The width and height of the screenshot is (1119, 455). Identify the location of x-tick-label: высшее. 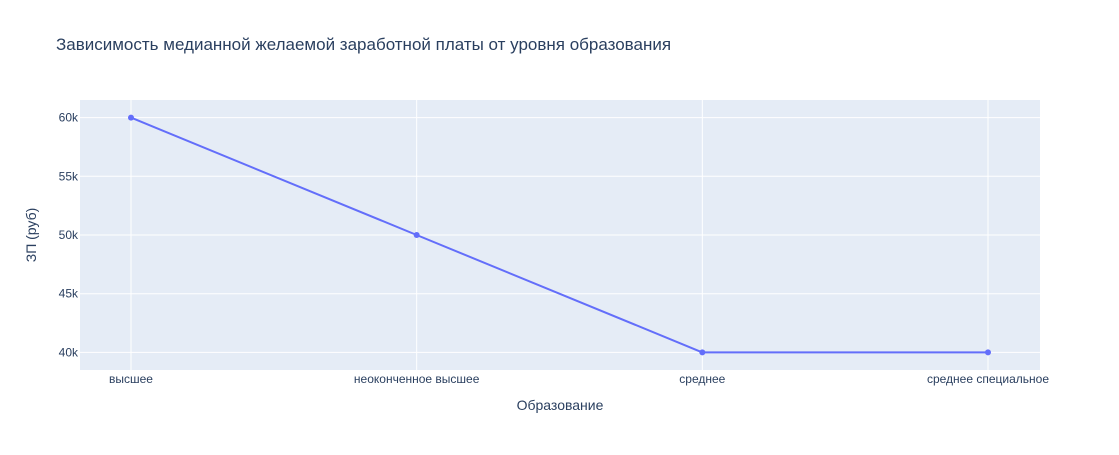
(131, 379).